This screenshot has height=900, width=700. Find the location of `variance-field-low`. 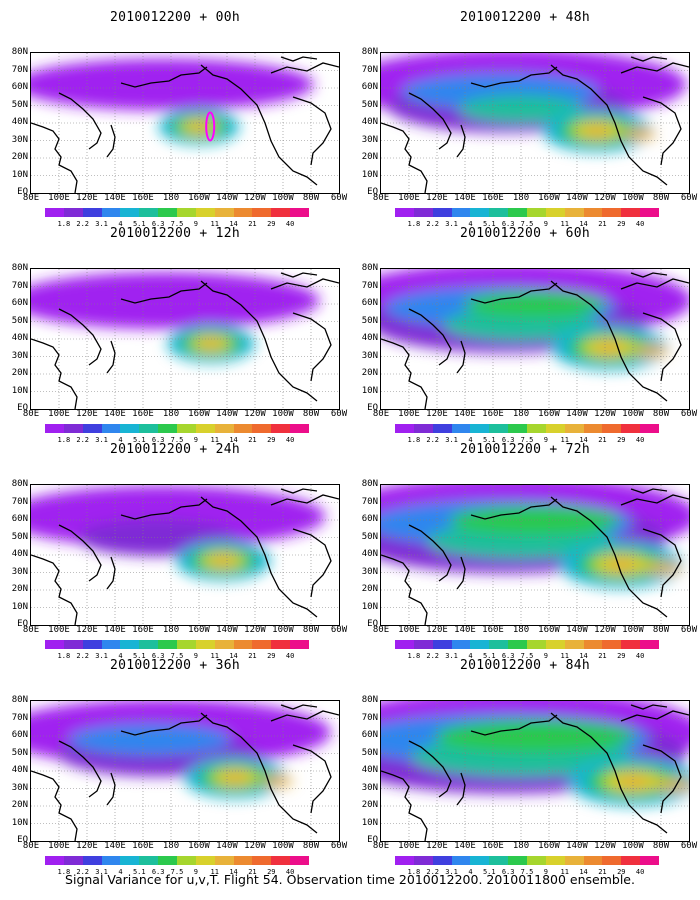

variance-field-low is located at coordinates (175, 300).